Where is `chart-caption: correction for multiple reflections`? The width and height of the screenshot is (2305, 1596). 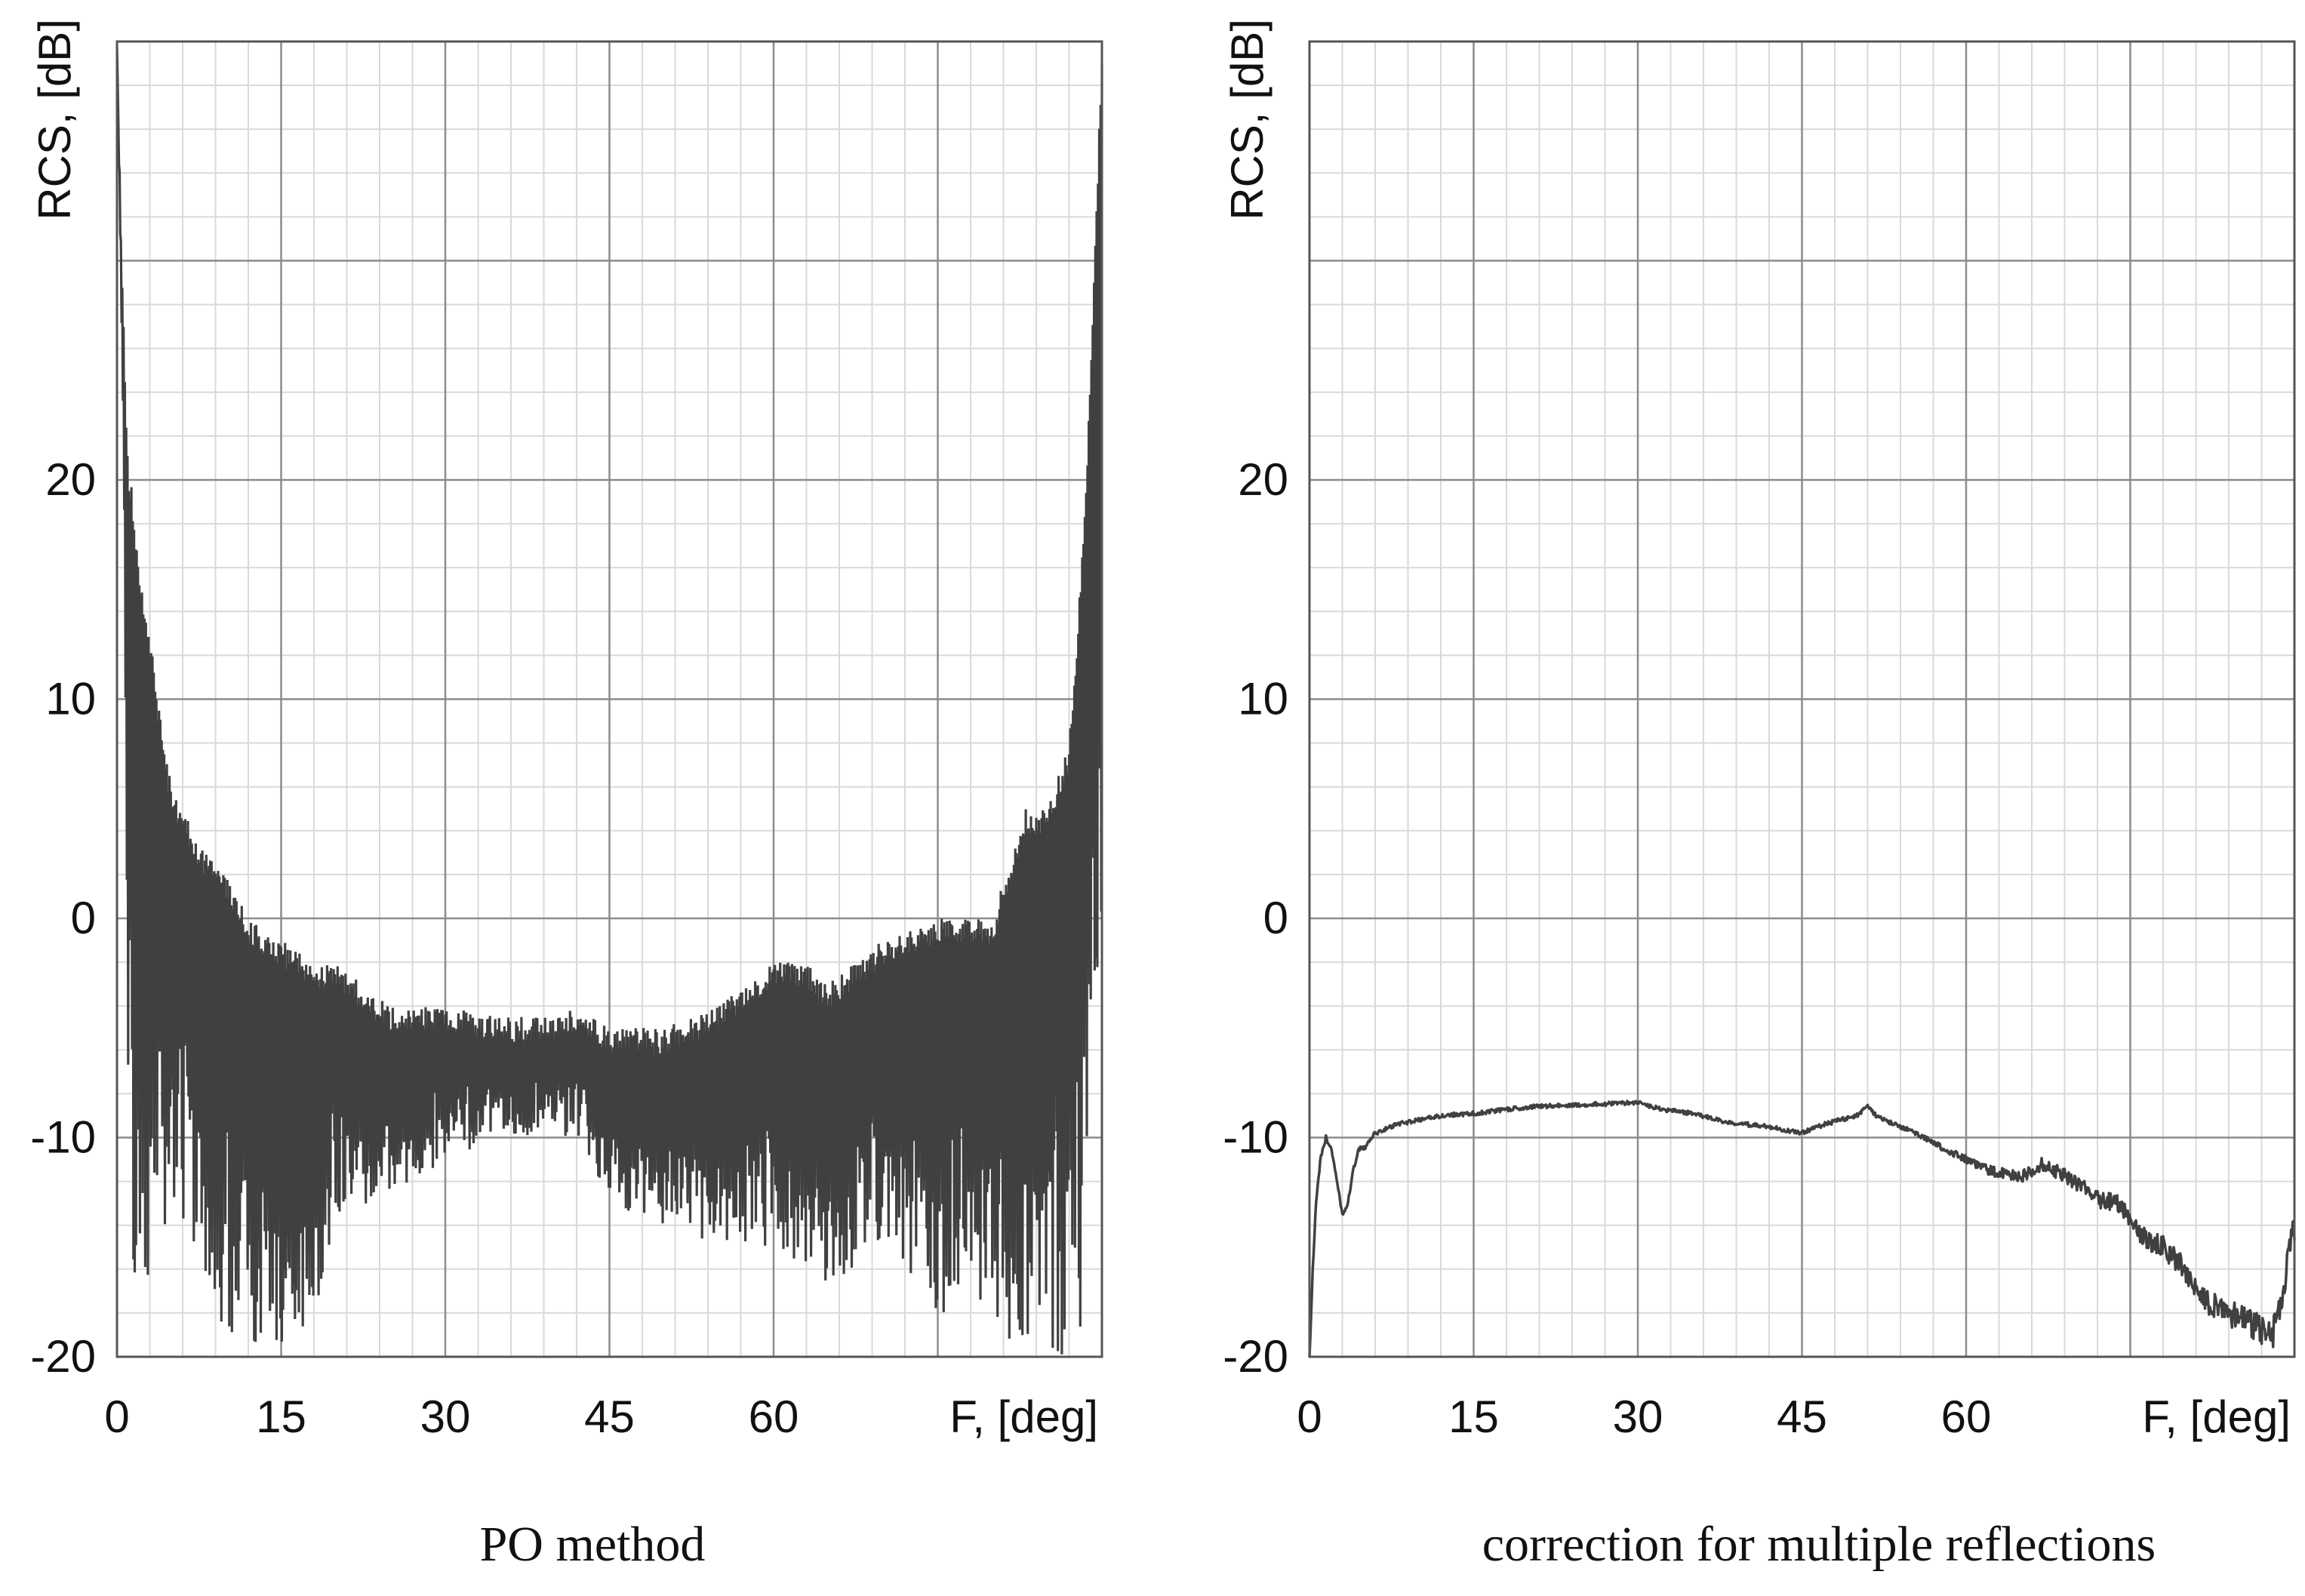
chart-caption: correction for multiple reflections is located at coordinates (1819, 1544).